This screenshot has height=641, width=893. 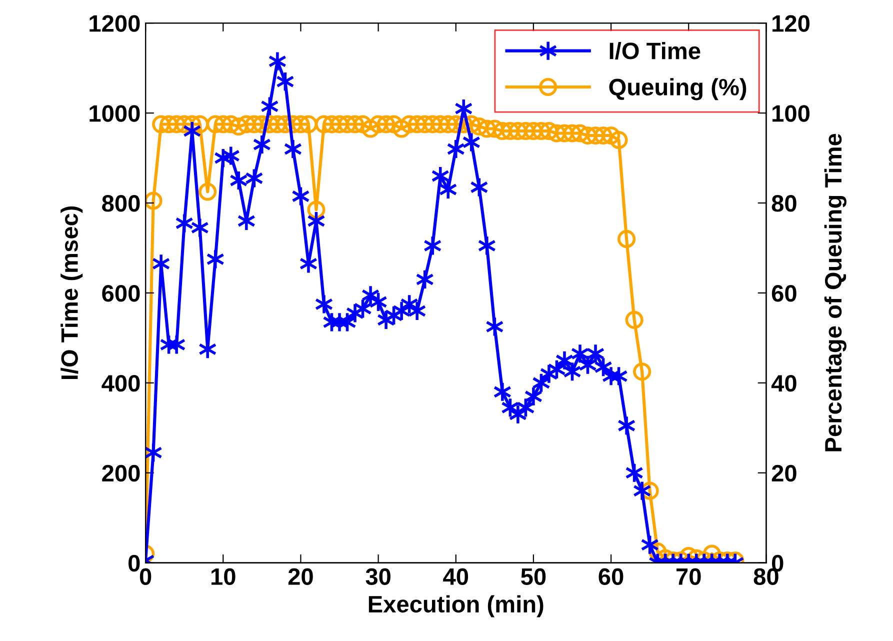 What do you see at coordinates (533, 576) in the screenshot?
I see `x-tick-label: 50` at bounding box center [533, 576].